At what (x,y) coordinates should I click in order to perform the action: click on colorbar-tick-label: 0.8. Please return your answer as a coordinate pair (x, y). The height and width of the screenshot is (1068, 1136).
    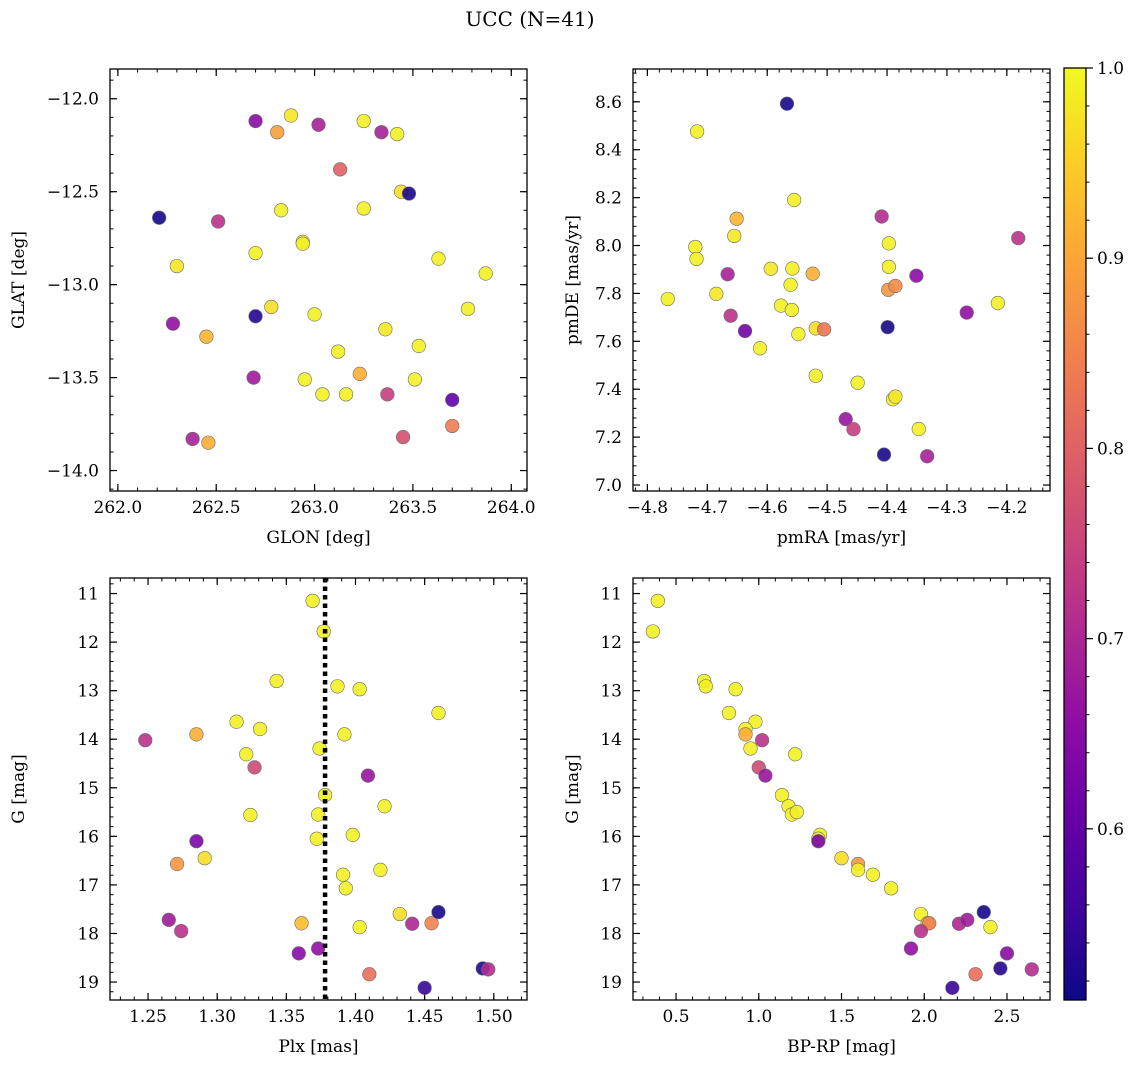
    Looking at the image, I should click on (1110, 449).